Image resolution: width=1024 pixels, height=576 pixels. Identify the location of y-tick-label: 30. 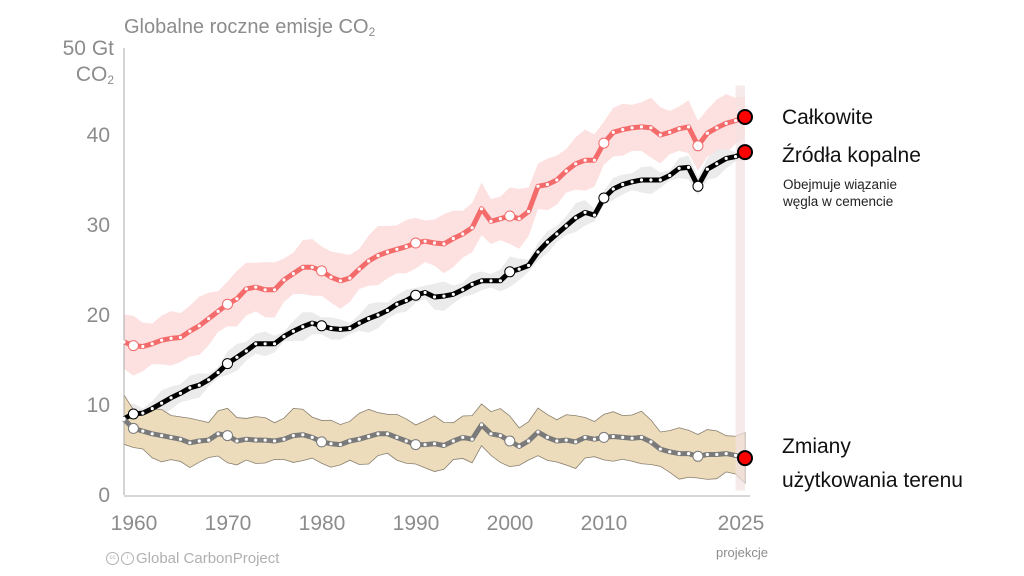
(98, 225).